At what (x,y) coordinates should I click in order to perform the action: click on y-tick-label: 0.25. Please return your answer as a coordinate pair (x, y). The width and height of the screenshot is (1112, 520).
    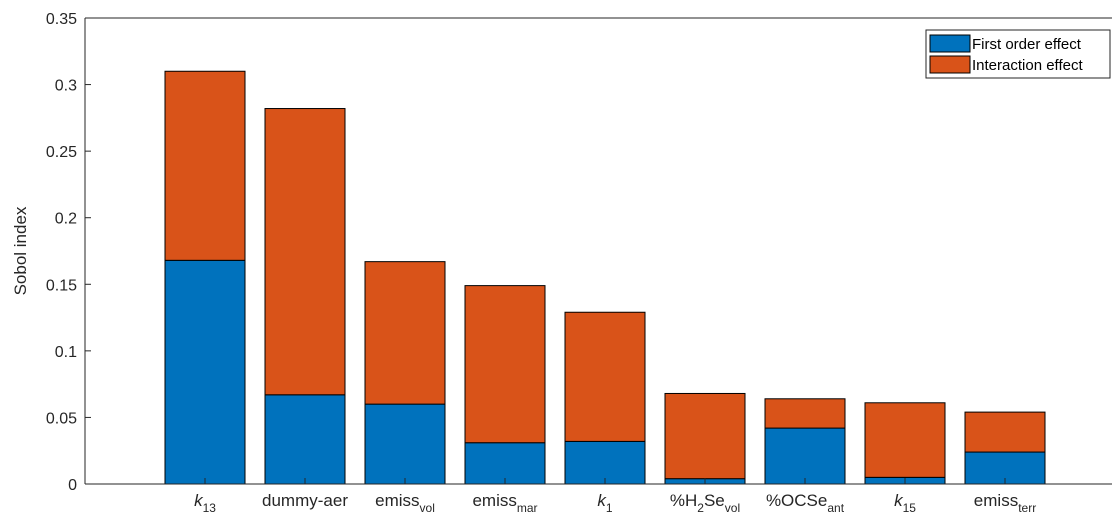
    Looking at the image, I should click on (61, 152).